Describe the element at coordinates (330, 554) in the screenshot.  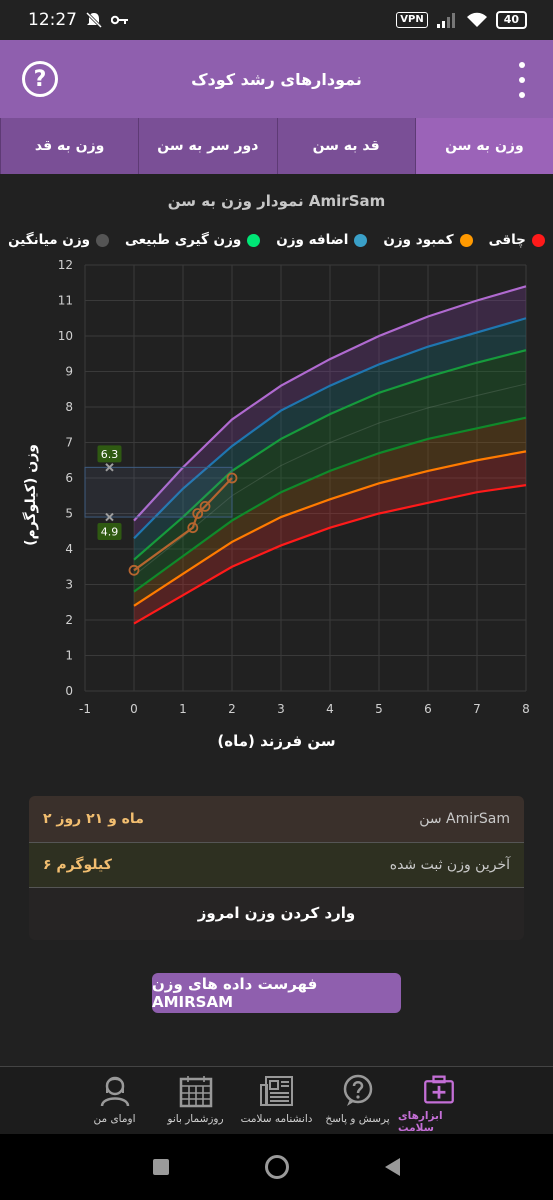
I see `series-line-red` at that location.